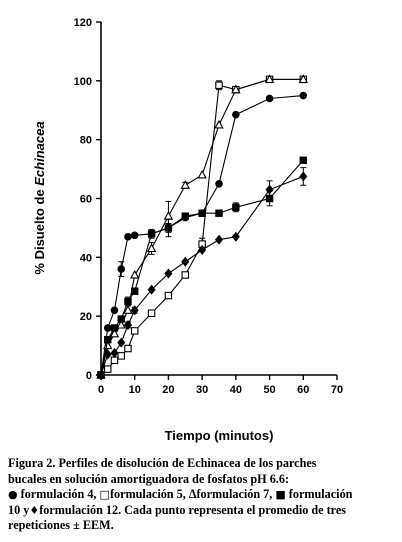  Describe the element at coordinates (236, 390) in the screenshot. I see `x-tick-label: 40` at that location.